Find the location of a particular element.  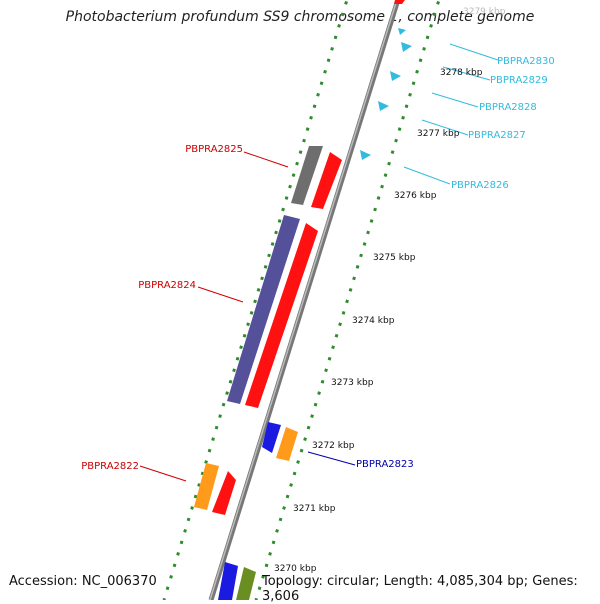

tick-label: 3273 kbp is located at coordinates (352, 383).